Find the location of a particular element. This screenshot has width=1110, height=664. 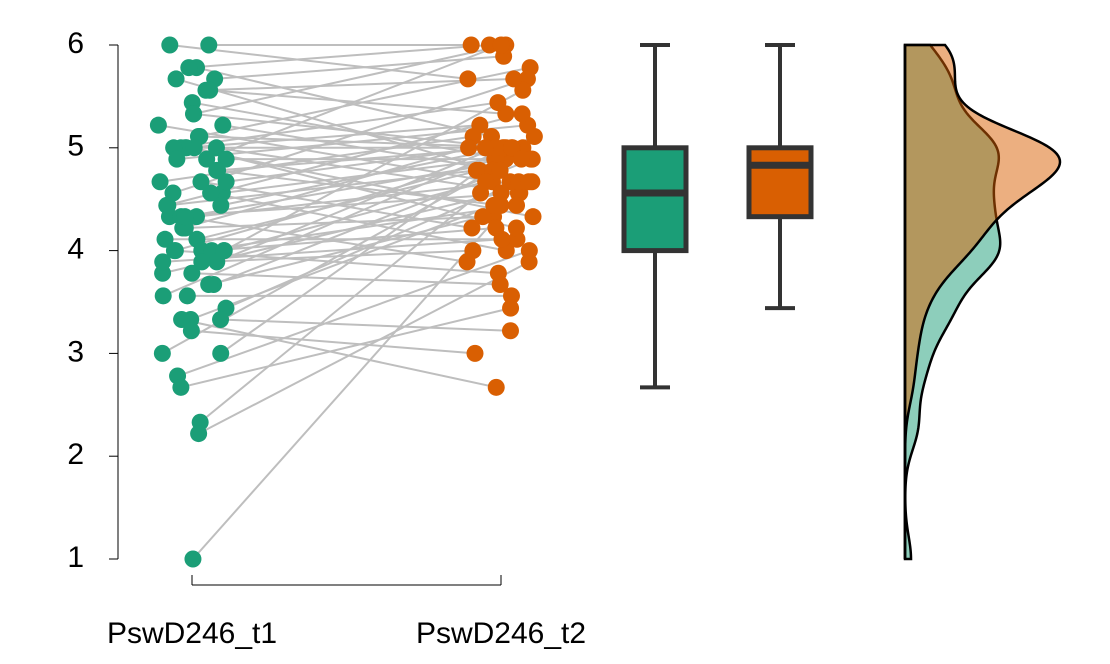

y-tick-label: 5 is located at coordinates (75, 146).